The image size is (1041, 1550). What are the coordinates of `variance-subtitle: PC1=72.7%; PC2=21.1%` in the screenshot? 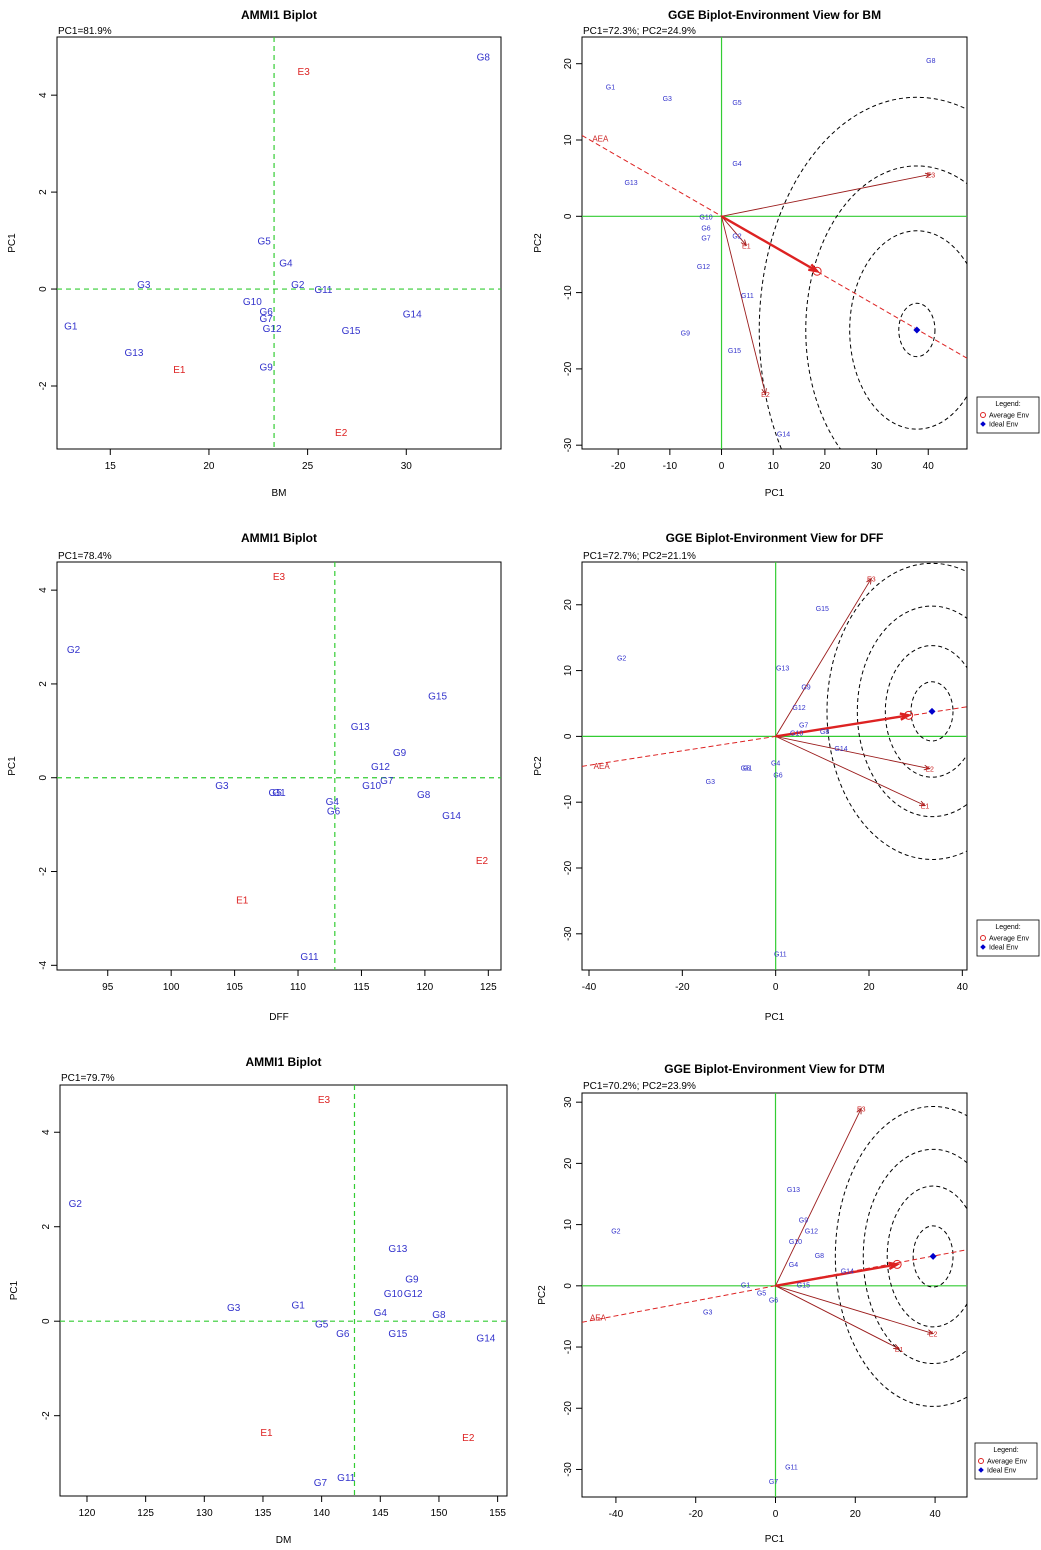 It's located at (639, 556).